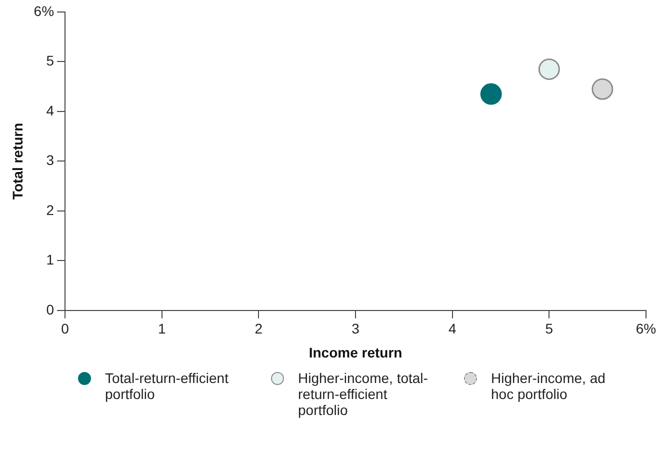  Describe the element at coordinates (167, 386) in the screenshot. I see `legend-label: Total-return-efficient portfolio` at that location.